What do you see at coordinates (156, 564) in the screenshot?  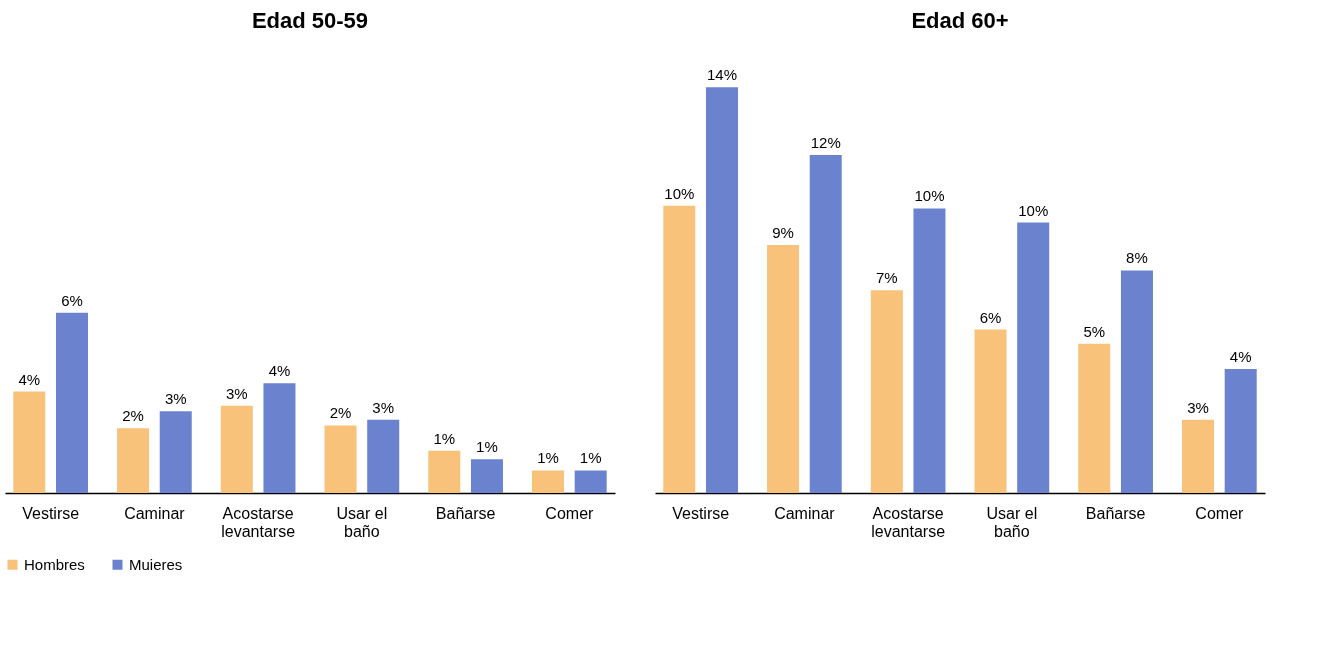 I see `legend-label: Muieres` at bounding box center [156, 564].